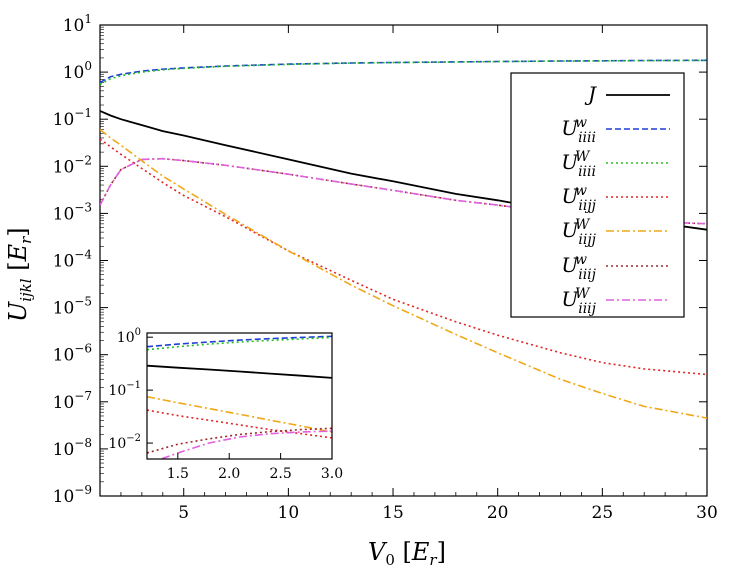 The width and height of the screenshot is (748, 569). What do you see at coordinates (72, 354) in the screenshot?
I see `y-tick-label: 10⁻⁶` at bounding box center [72, 354].